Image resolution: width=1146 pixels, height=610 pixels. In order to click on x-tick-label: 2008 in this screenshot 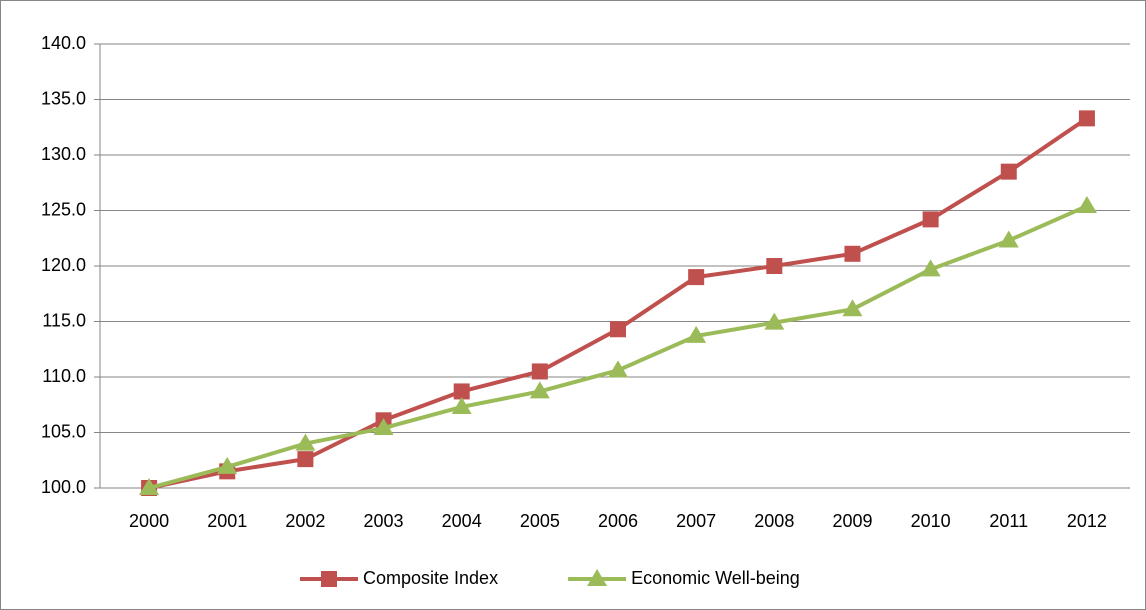, I will do `click(774, 521)`.